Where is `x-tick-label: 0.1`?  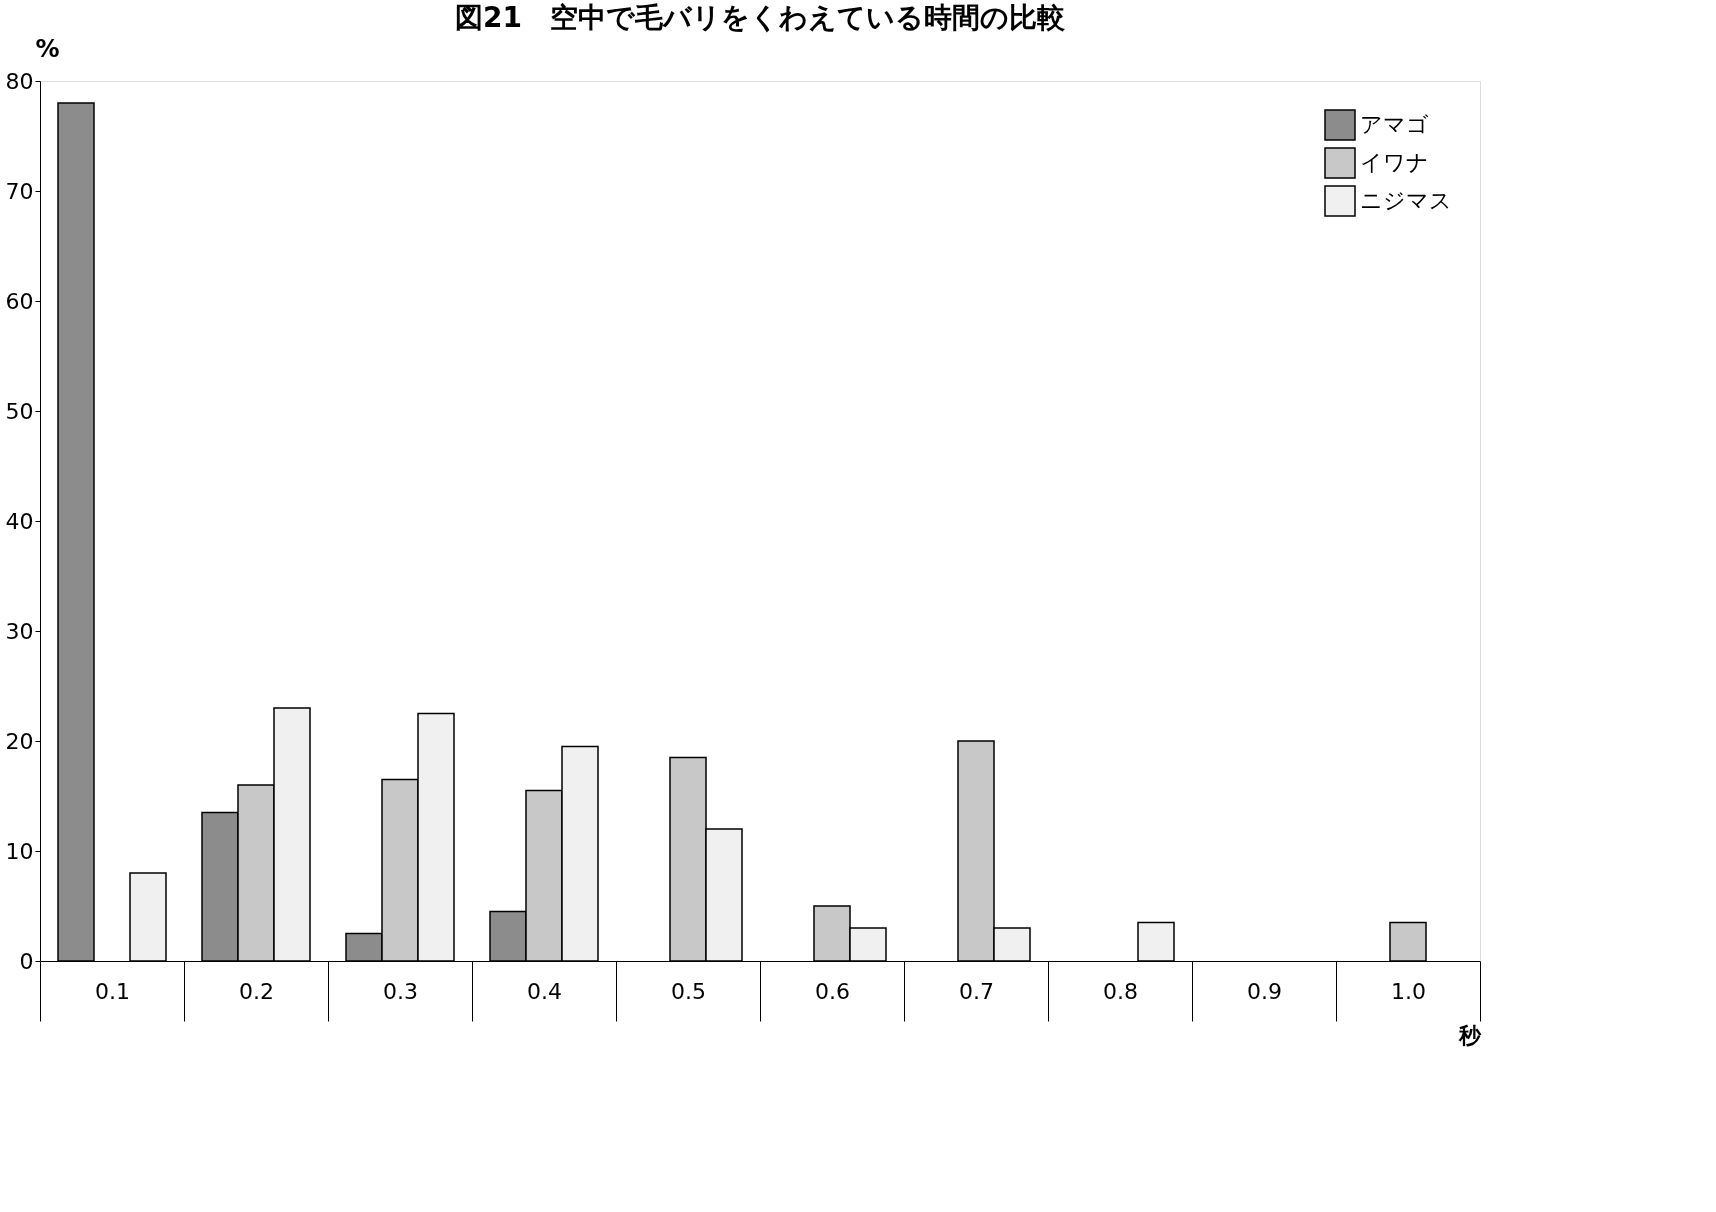
x-tick-label: 0.1 is located at coordinates (112, 991).